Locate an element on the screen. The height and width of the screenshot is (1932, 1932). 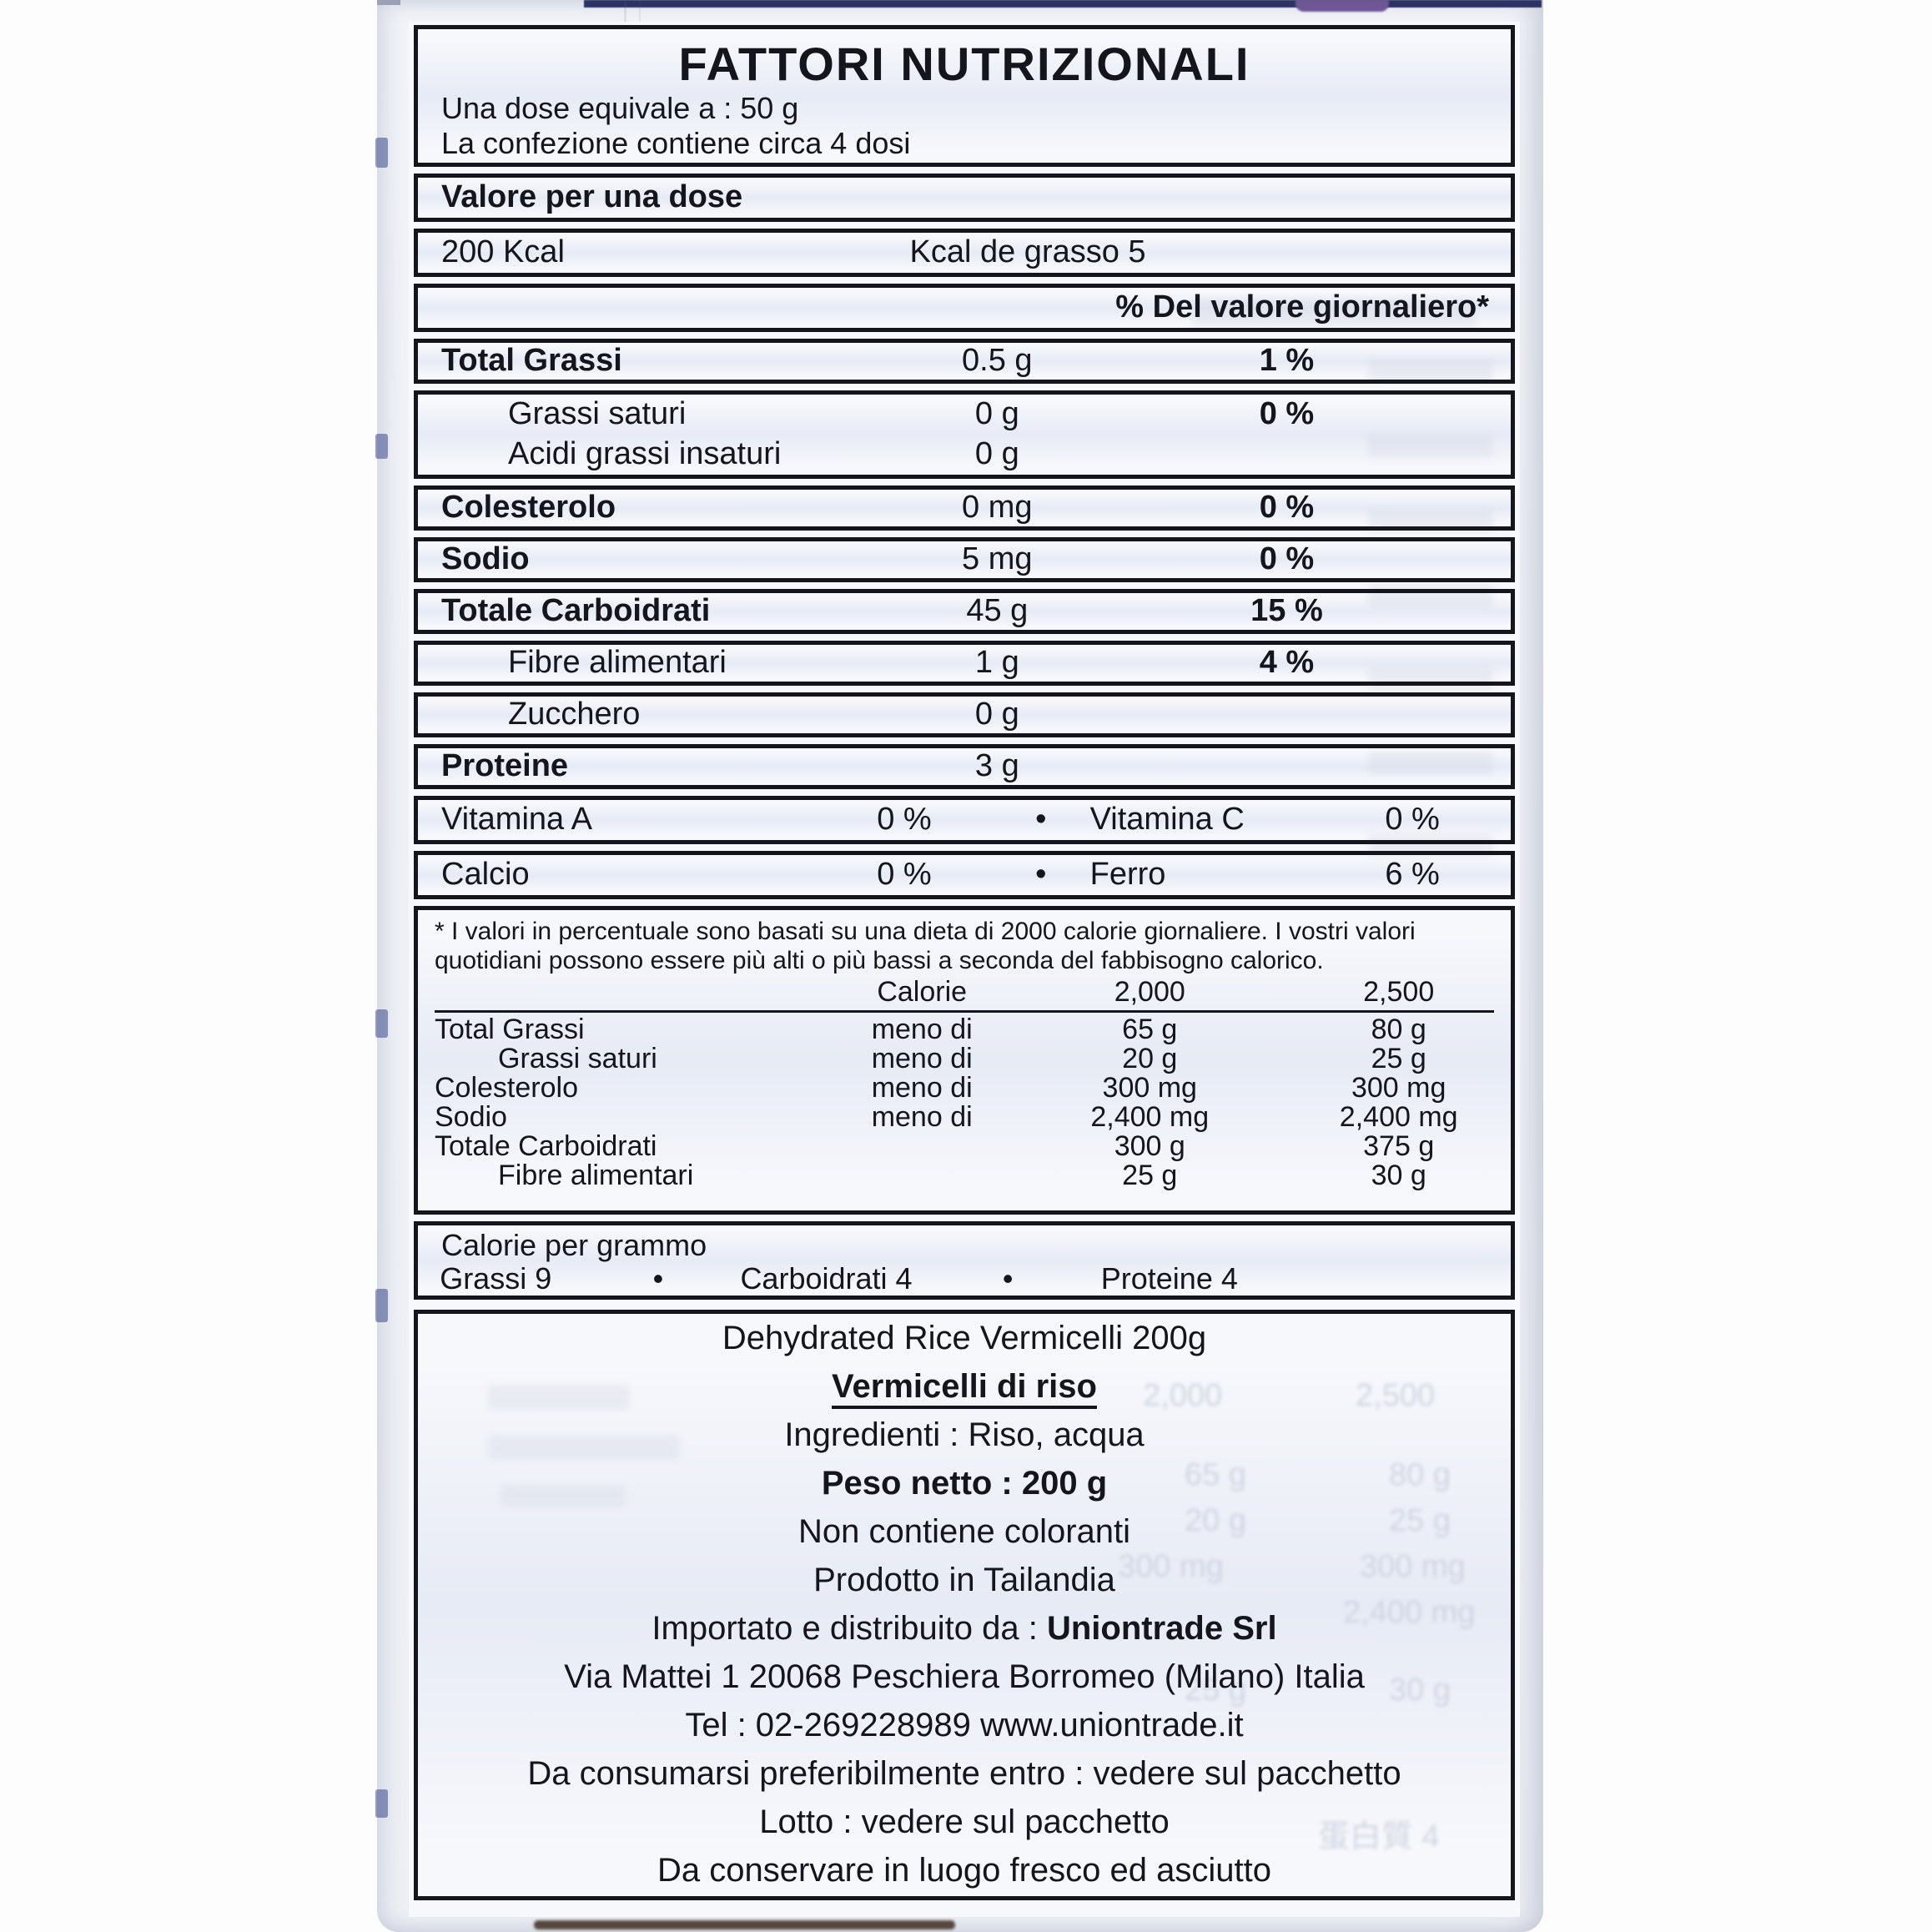
nutrient-name: Colesterolo is located at coordinates (528, 507).